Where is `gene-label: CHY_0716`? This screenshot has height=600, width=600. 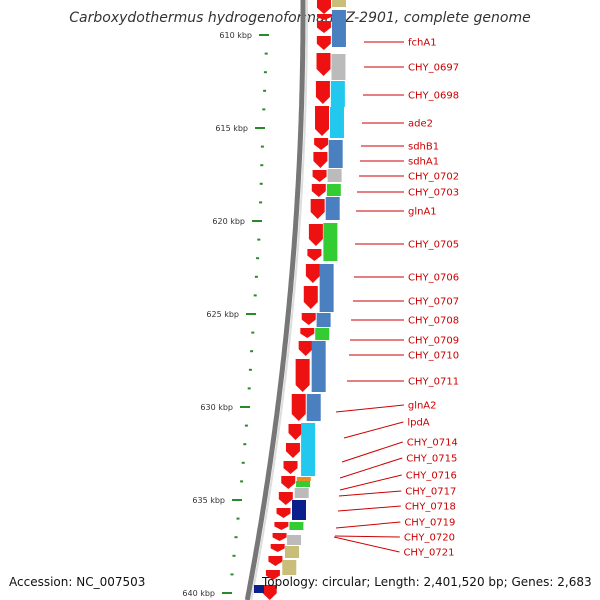 gene-label: CHY_0716 is located at coordinates (431, 476).